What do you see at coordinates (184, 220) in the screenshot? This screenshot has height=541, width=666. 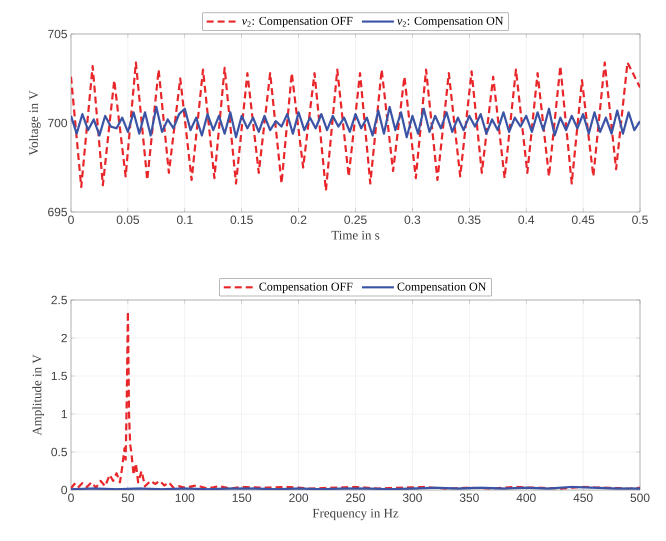 I see `x-tick-label: 0.1` at bounding box center [184, 220].